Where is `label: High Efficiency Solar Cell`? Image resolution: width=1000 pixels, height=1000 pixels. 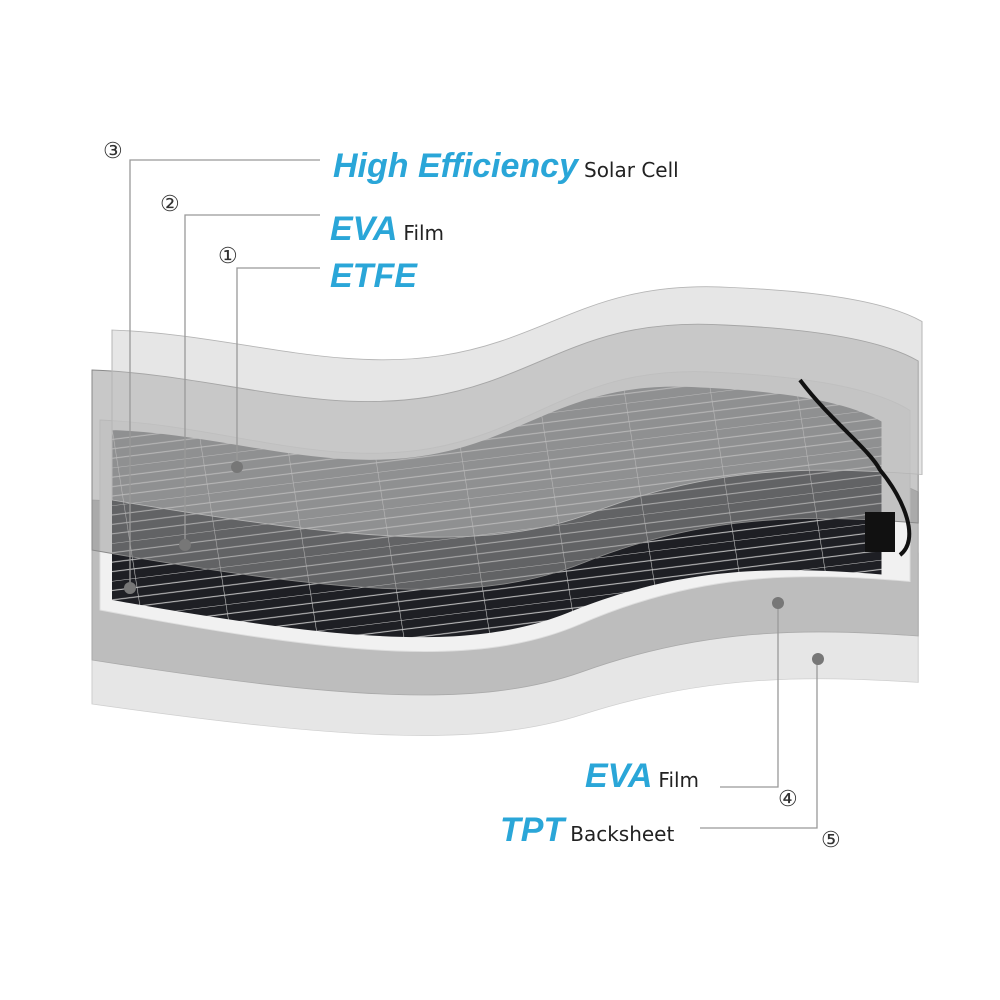
label: High Efficiency Solar Cell is located at coordinates (506, 166).